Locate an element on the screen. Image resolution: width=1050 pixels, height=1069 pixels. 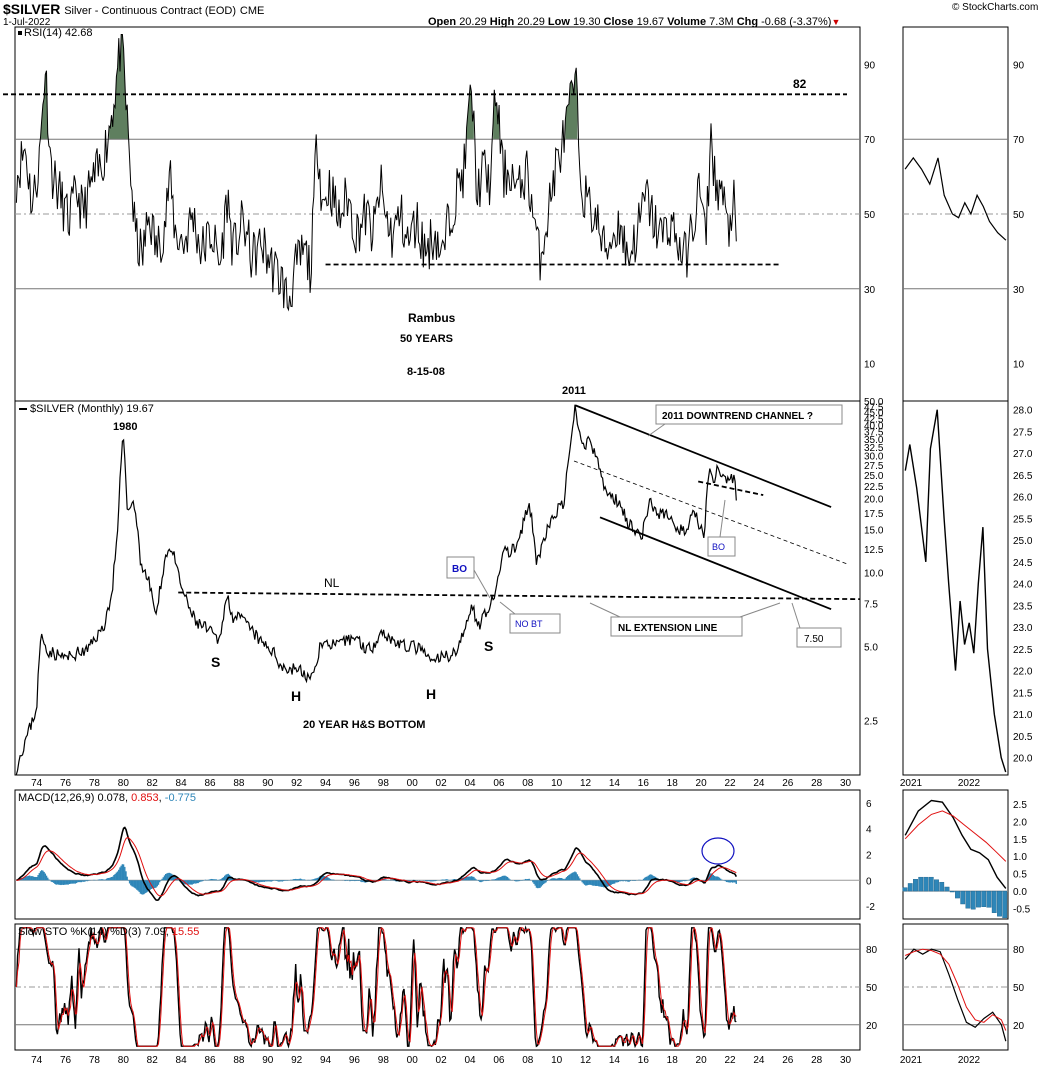
price-tick-45: 45.0 is located at coordinates (874, 413).